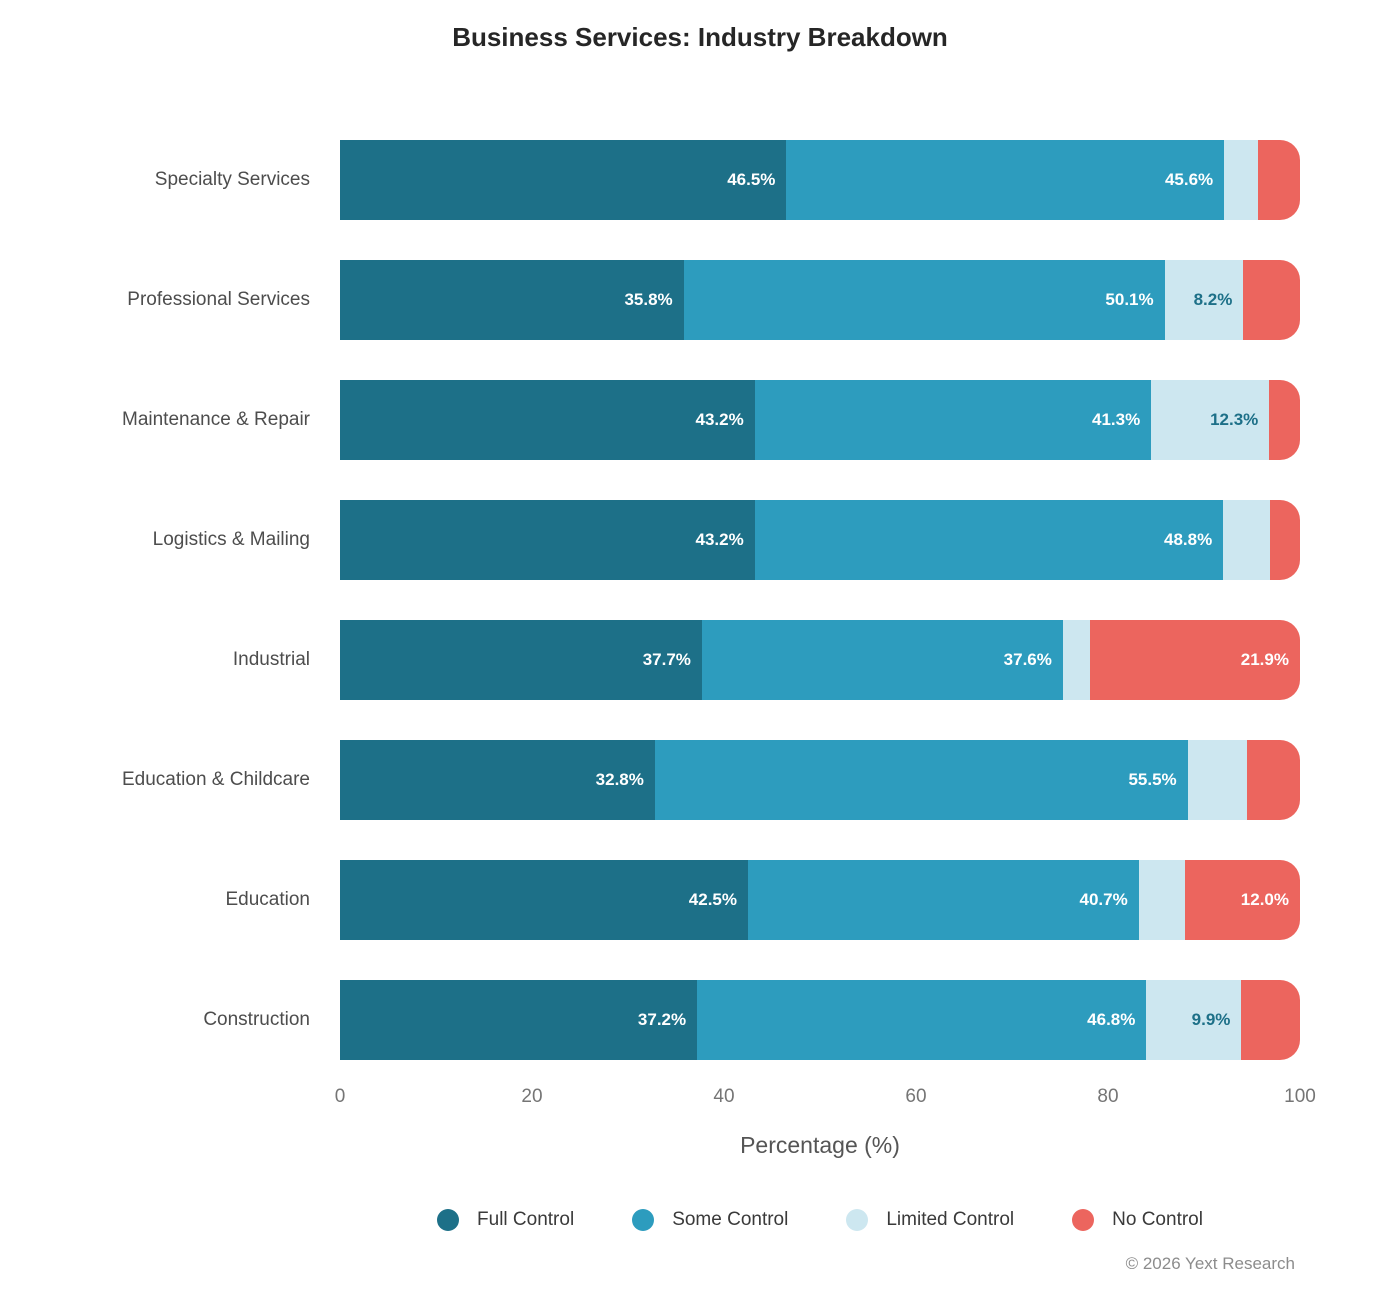 The width and height of the screenshot is (1400, 1300). What do you see at coordinates (1188, 539) in the screenshot?
I see `segment-value-label: 48.8%` at bounding box center [1188, 539].